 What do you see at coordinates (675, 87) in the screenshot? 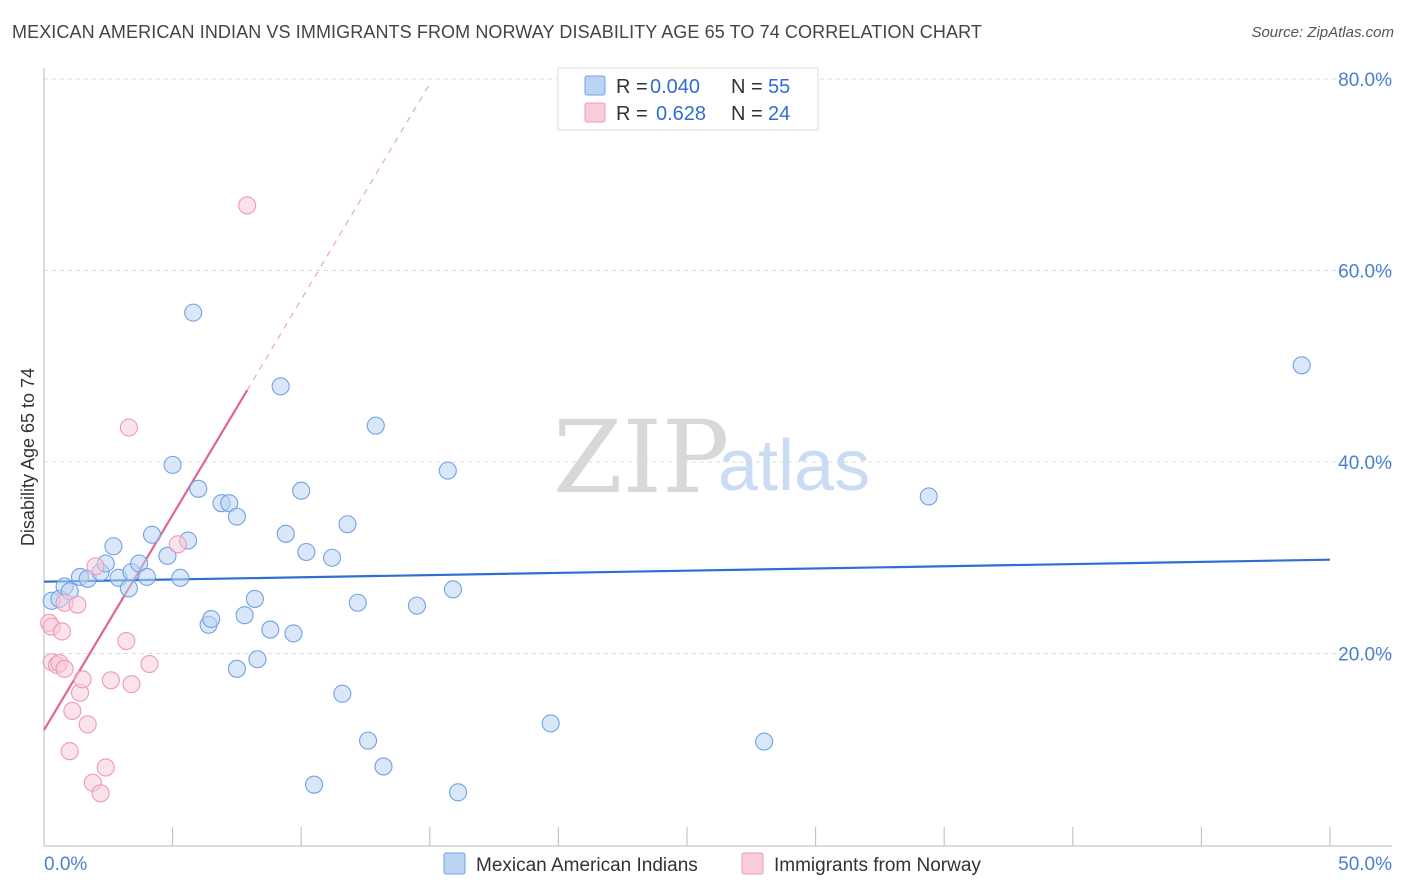
I see `legend-r-value-1: 0.040` at bounding box center [675, 87].